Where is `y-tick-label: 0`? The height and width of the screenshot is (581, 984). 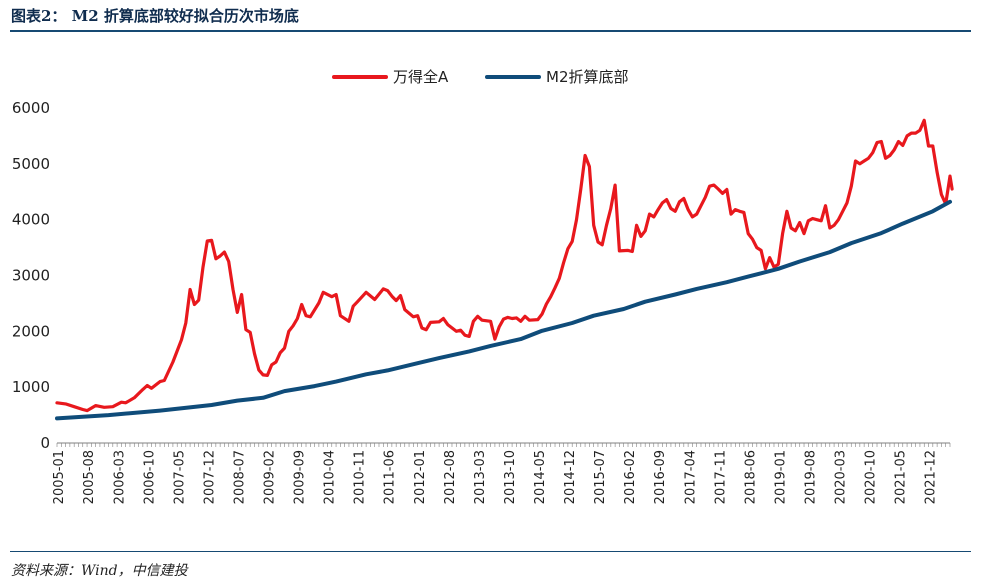 y-tick-label: 0 is located at coordinates (45, 443).